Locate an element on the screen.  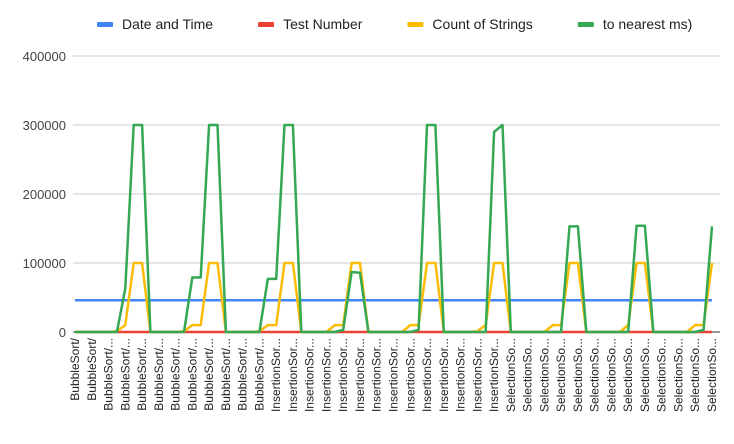
y-tick-label: 300000 is located at coordinates (44, 125).